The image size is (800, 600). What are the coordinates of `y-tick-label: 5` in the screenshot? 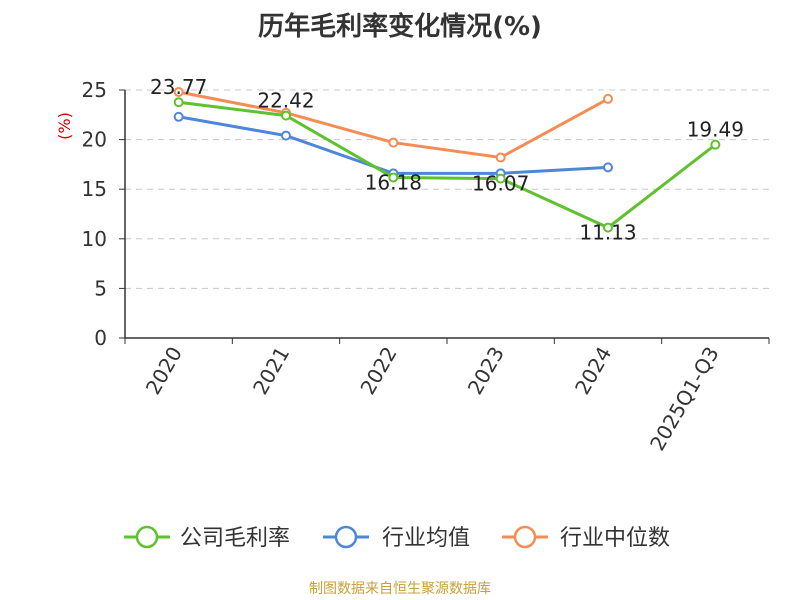 It's located at (100, 288).